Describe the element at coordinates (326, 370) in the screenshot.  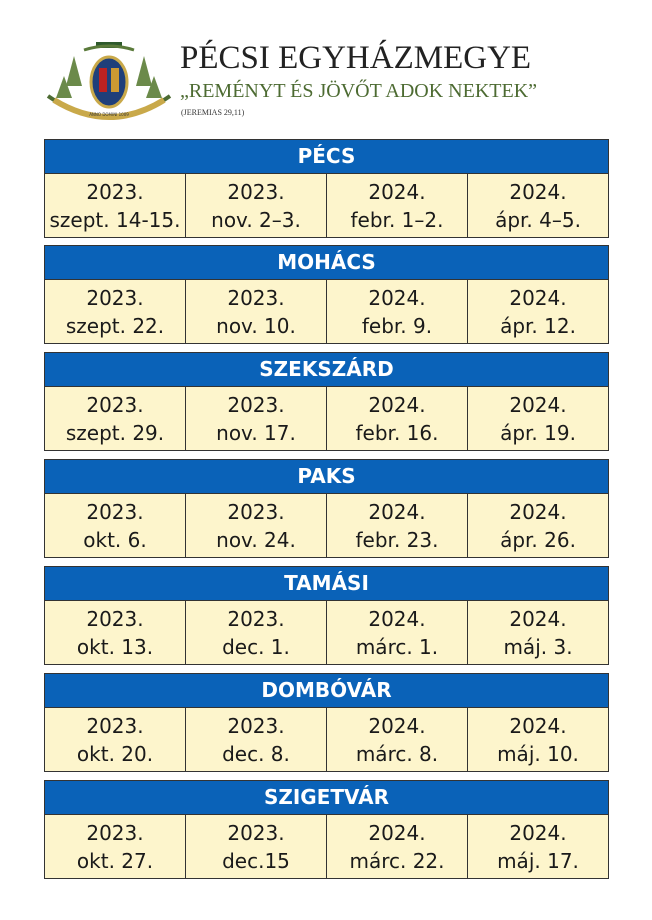
I see `location-header: SZEKSZÁRD` at that location.